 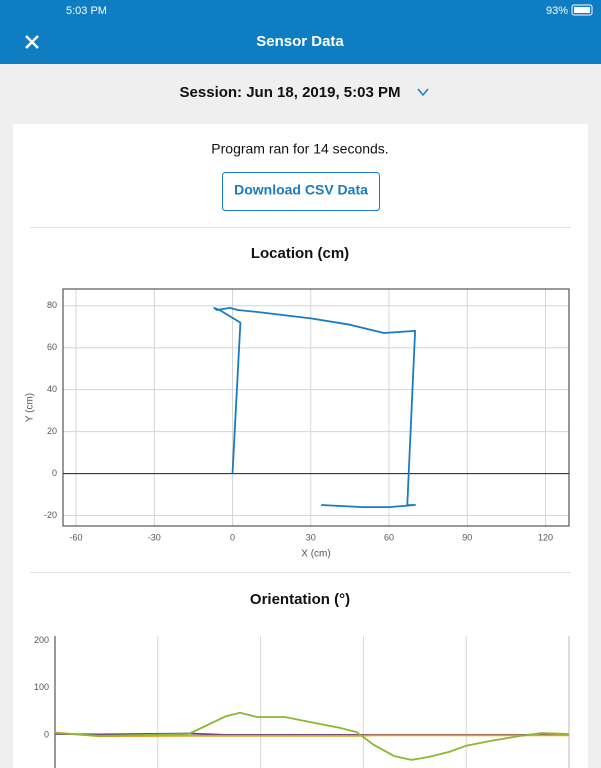 I want to click on x-tick-label: 120, so click(x=545, y=537).